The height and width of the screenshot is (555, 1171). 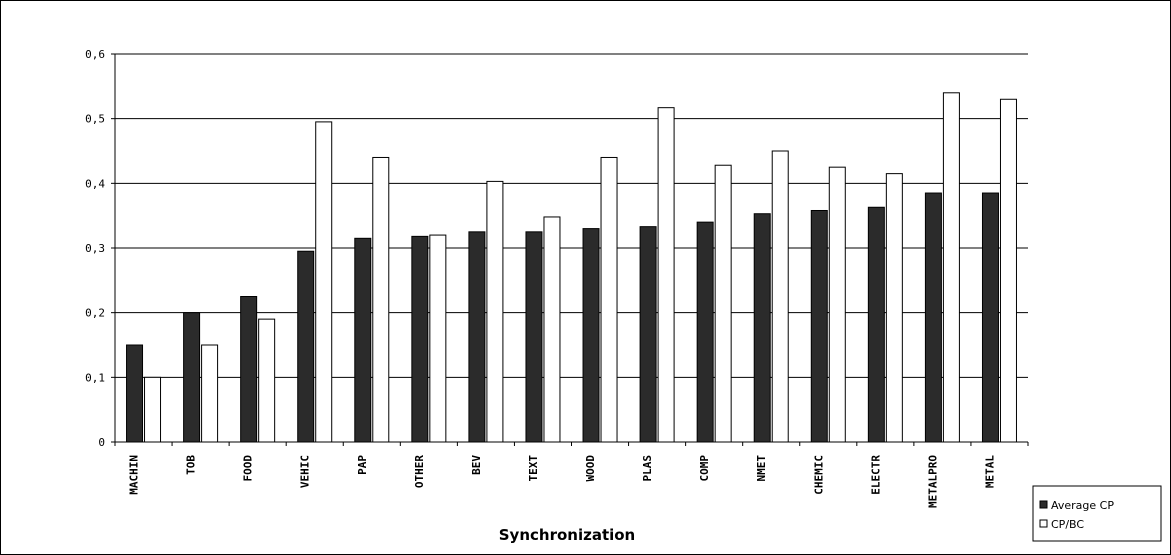 I want to click on legend-label-cp-bc: CP/BC, so click(x=1067, y=524).